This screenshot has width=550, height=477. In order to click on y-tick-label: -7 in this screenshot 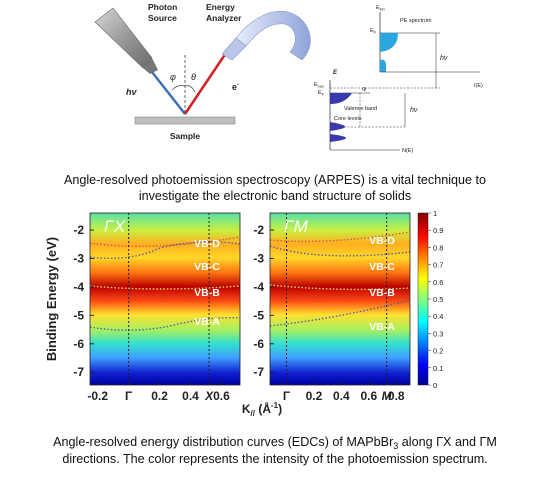, I will do `click(258, 372)`.